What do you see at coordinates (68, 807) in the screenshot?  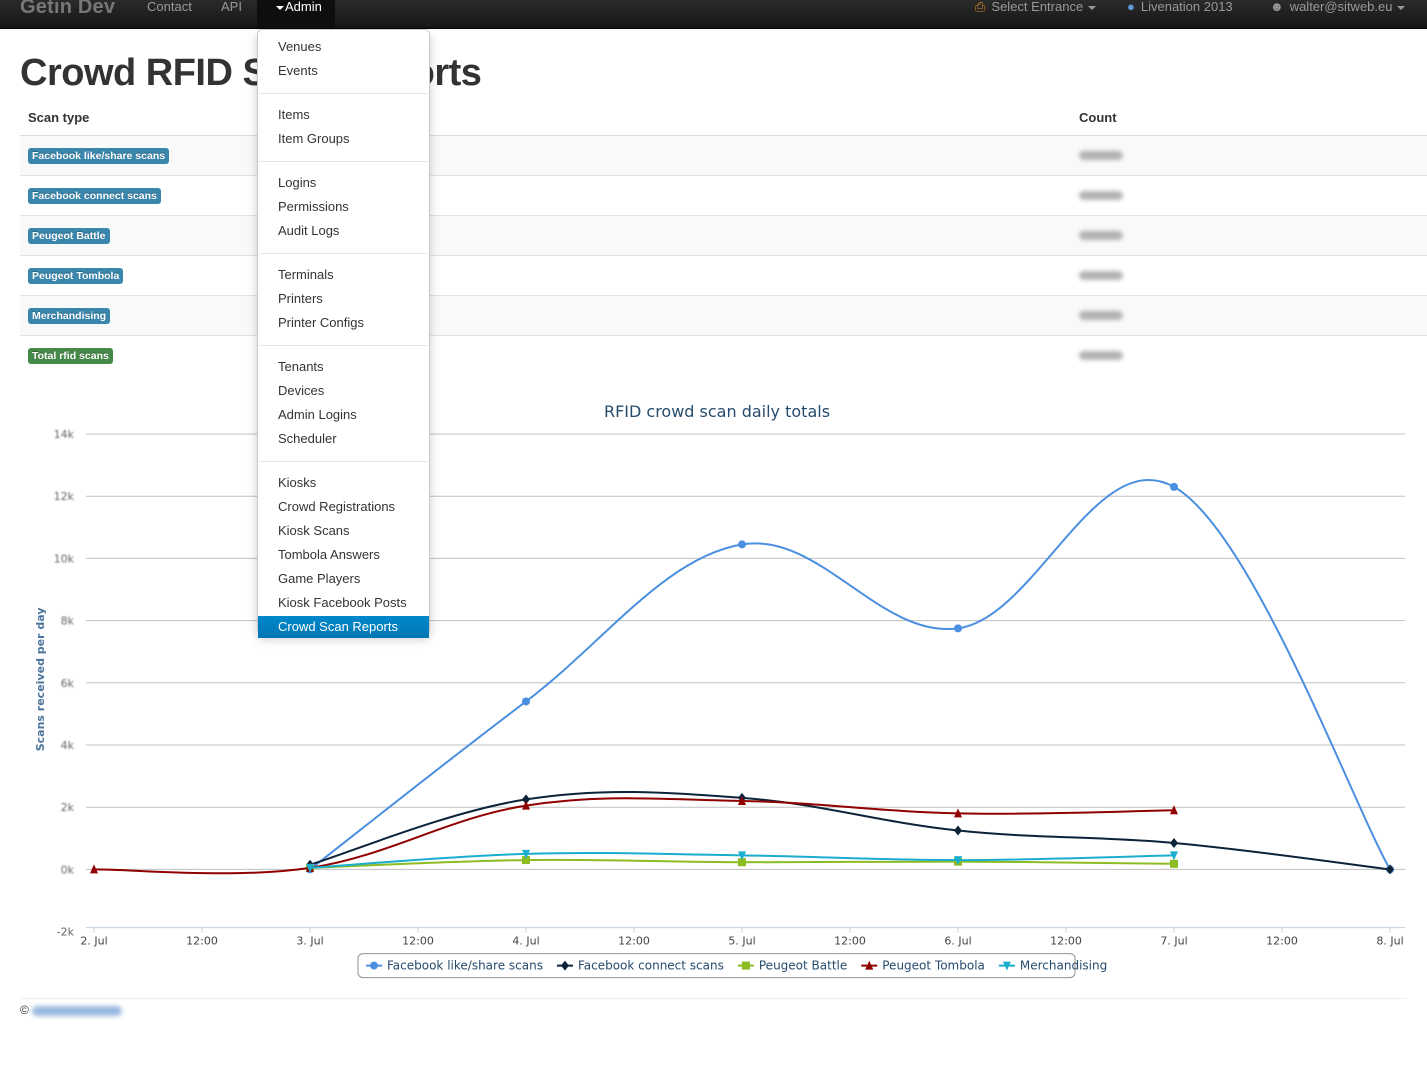 I see `y-tick-label: 2k` at bounding box center [68, 807].